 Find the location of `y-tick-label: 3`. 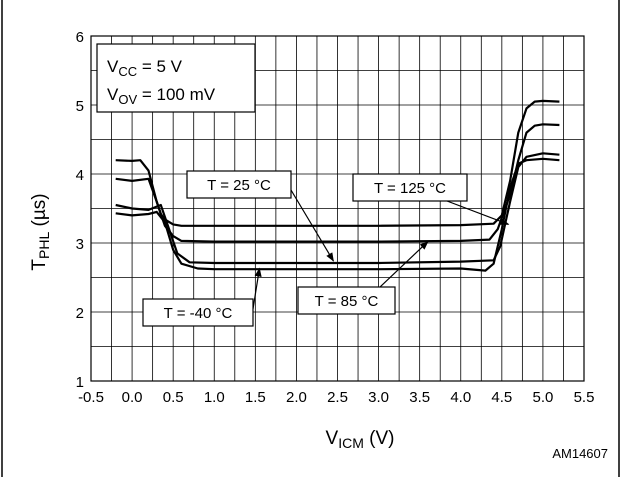

y-tick-label: 3 is located at coordinates (80, 244).